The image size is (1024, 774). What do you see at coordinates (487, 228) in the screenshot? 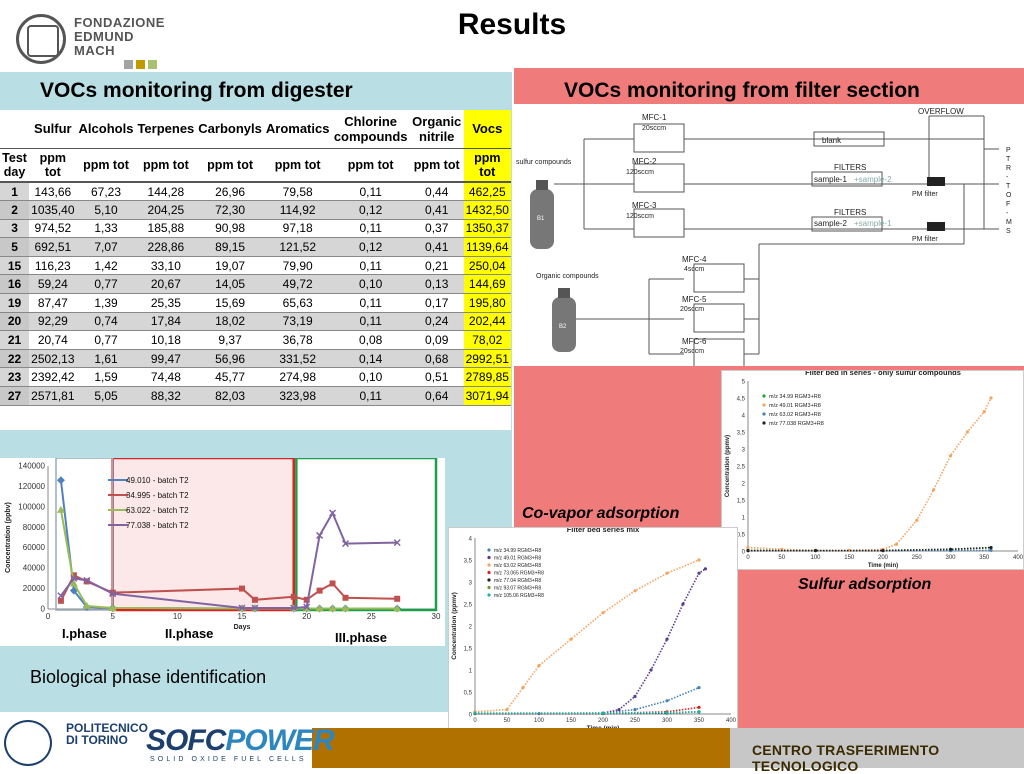
I see `table-cell: 1350,37` at bounding box center [487, 228].